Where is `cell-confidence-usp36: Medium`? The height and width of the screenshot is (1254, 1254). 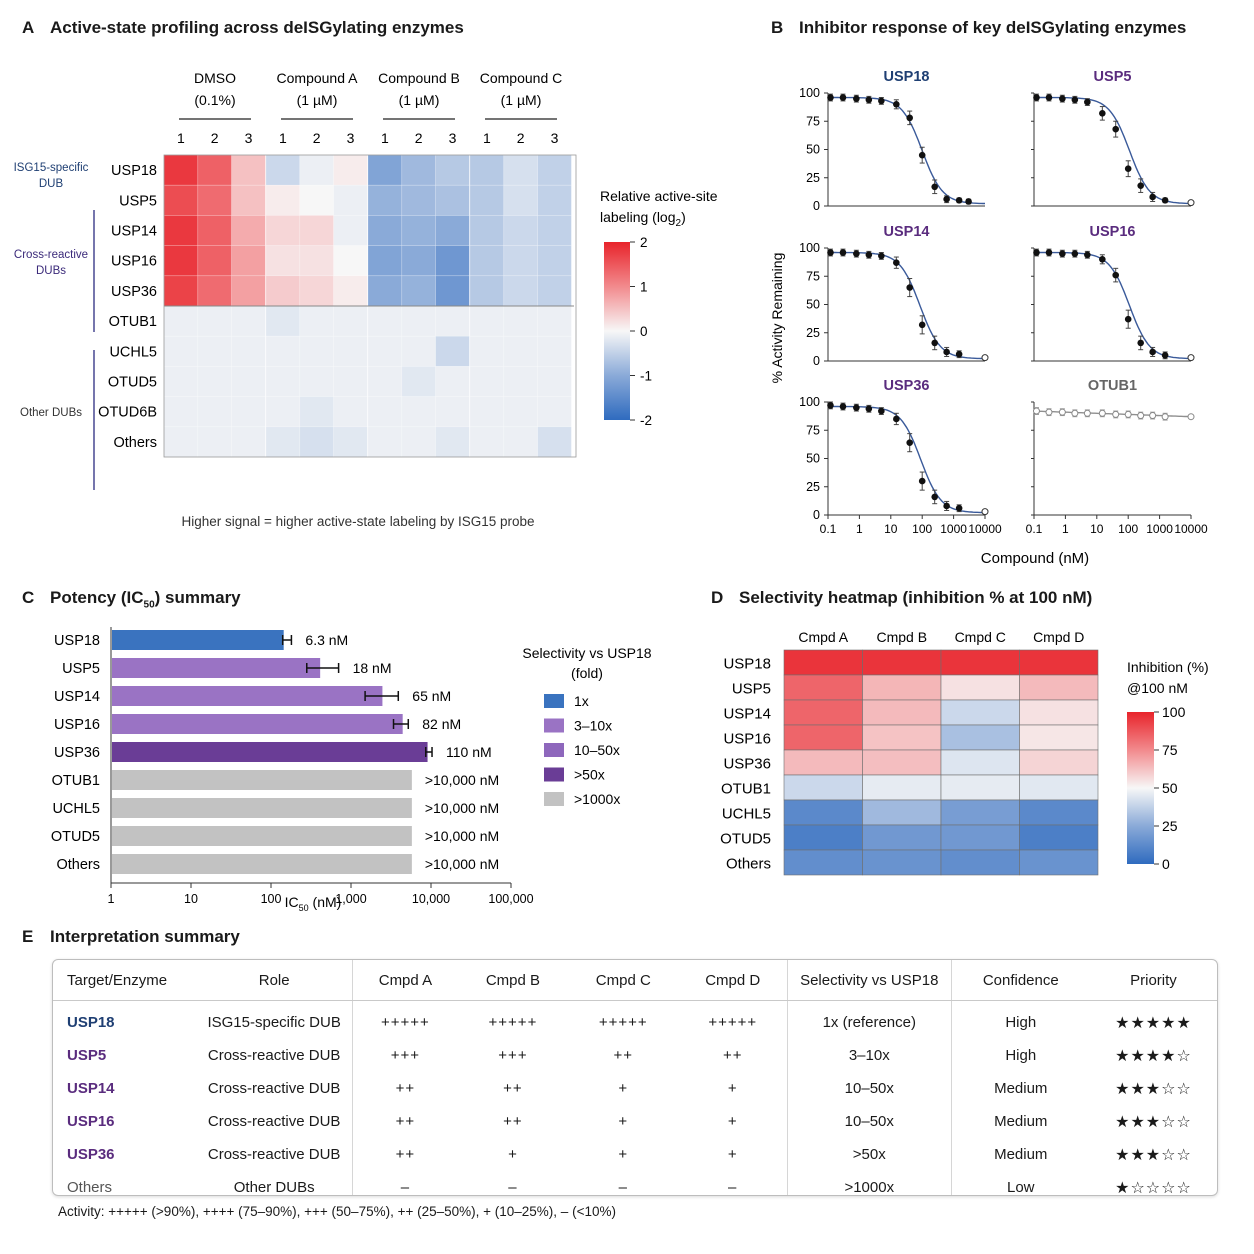
cell-confidence-usp36: Medium is located at coordinates (1020, 1154).